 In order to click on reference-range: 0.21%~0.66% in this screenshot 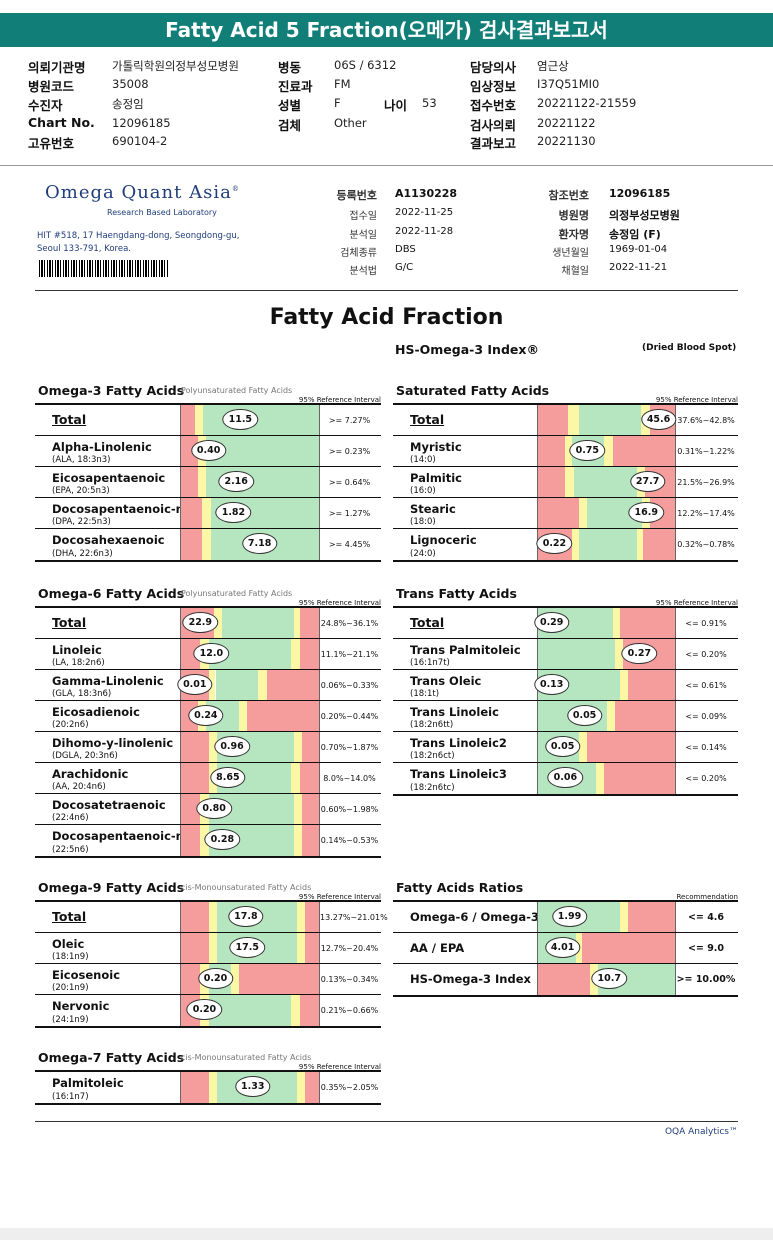, I will do `click(349, 1010)`.